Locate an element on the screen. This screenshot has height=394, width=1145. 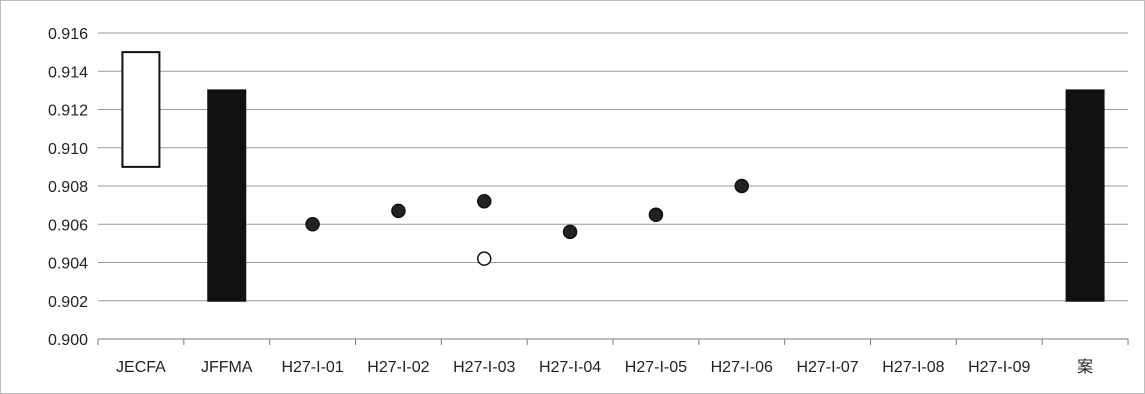
y-tick-label: 0.900 is located at coordinates (68, 340).